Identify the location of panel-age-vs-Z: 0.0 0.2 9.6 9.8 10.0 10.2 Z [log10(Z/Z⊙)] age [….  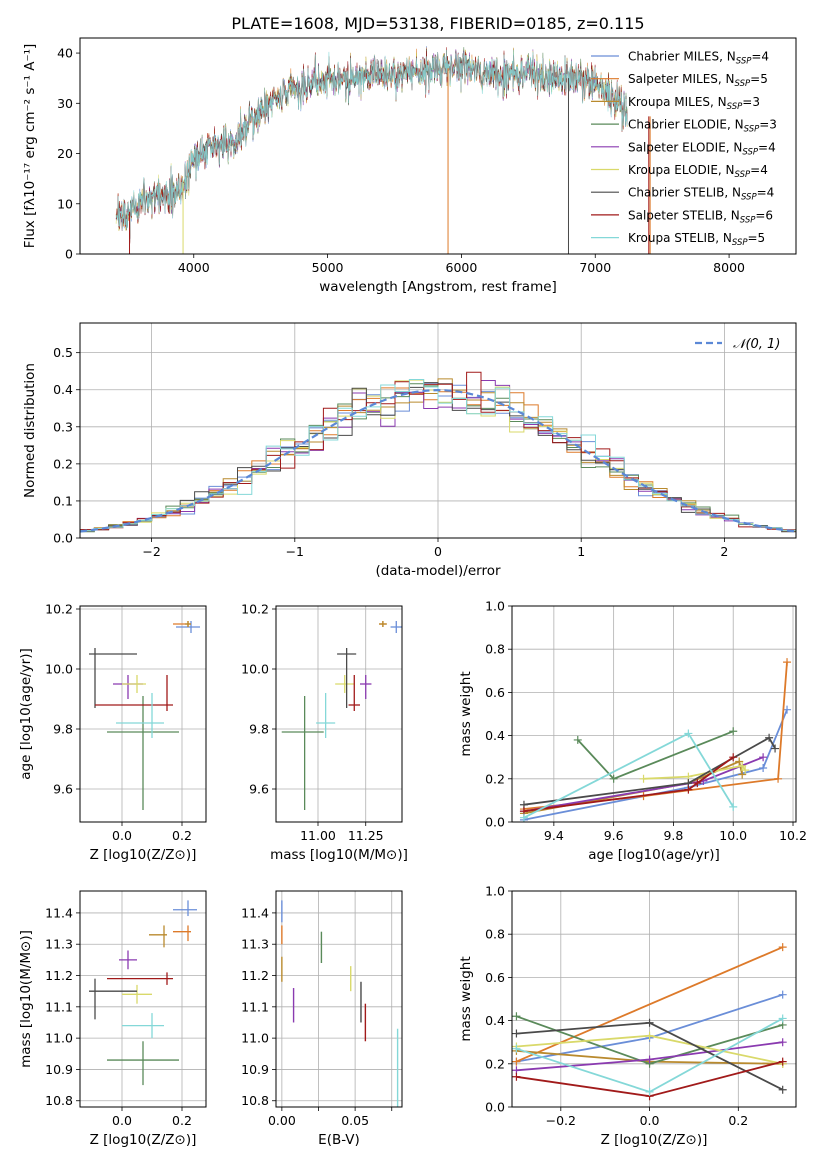
(112, 732).